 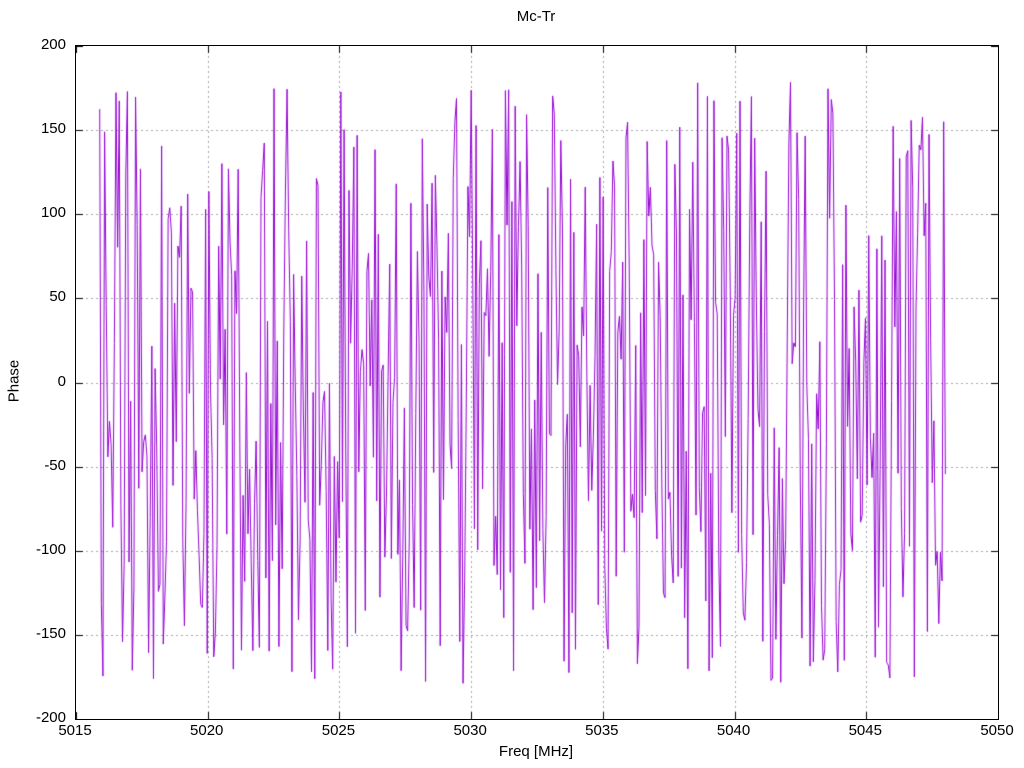 What do you see at coordinates (61, 381) in the screenshot?
I see `y-tick-label: 0` at bounding box center [61, 381].